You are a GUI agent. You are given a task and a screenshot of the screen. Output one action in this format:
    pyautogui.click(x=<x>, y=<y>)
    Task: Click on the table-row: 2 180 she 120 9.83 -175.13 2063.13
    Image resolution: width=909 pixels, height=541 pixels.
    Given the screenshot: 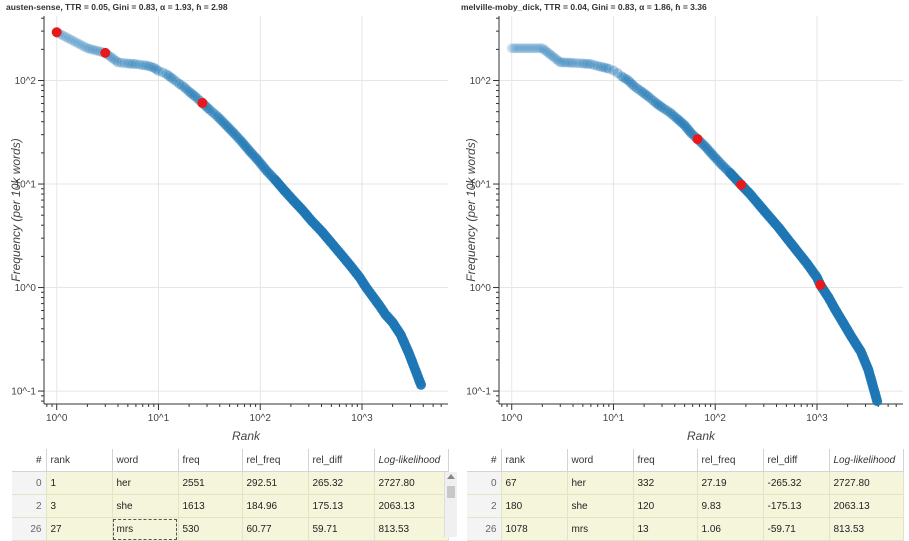 What is the action you would take?
    pyautogui.click(x=685, y=506)
    